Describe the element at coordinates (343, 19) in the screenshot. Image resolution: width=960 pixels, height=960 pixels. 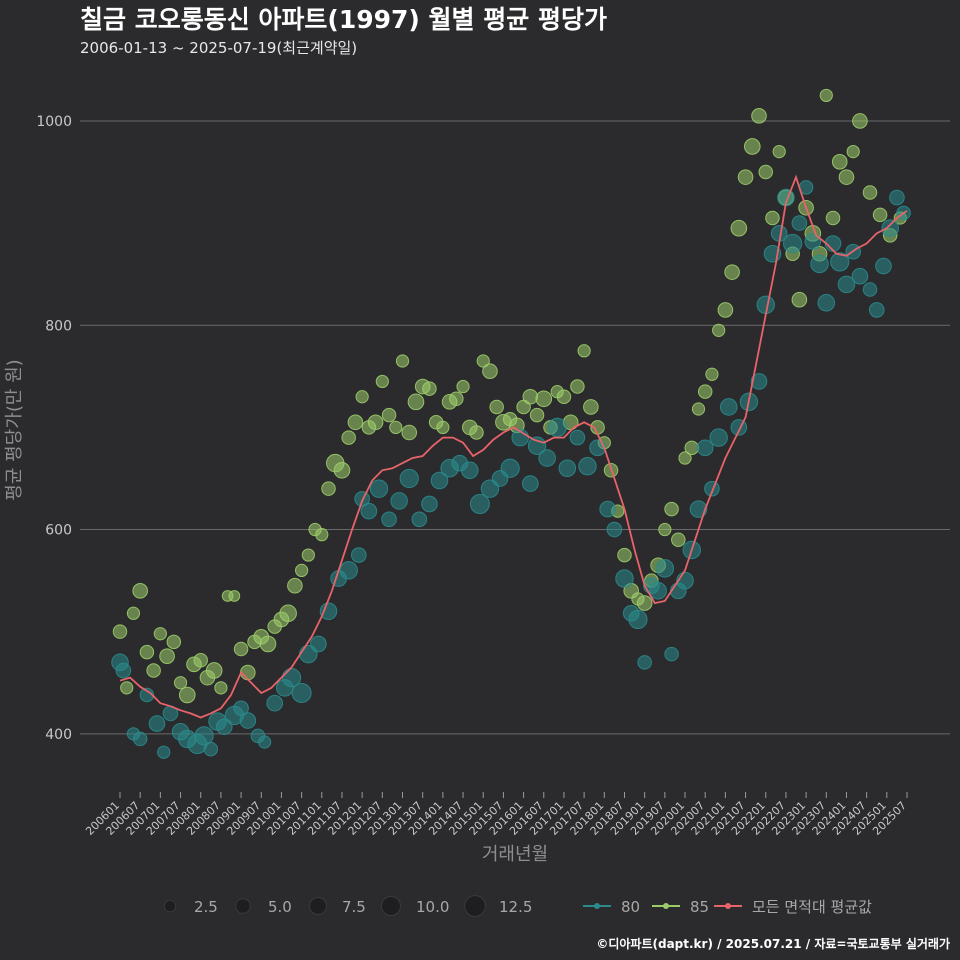
I see `chart-title: 칠금 코오롱동신 아파트(1997) 월별 평균 평당가` at that location.